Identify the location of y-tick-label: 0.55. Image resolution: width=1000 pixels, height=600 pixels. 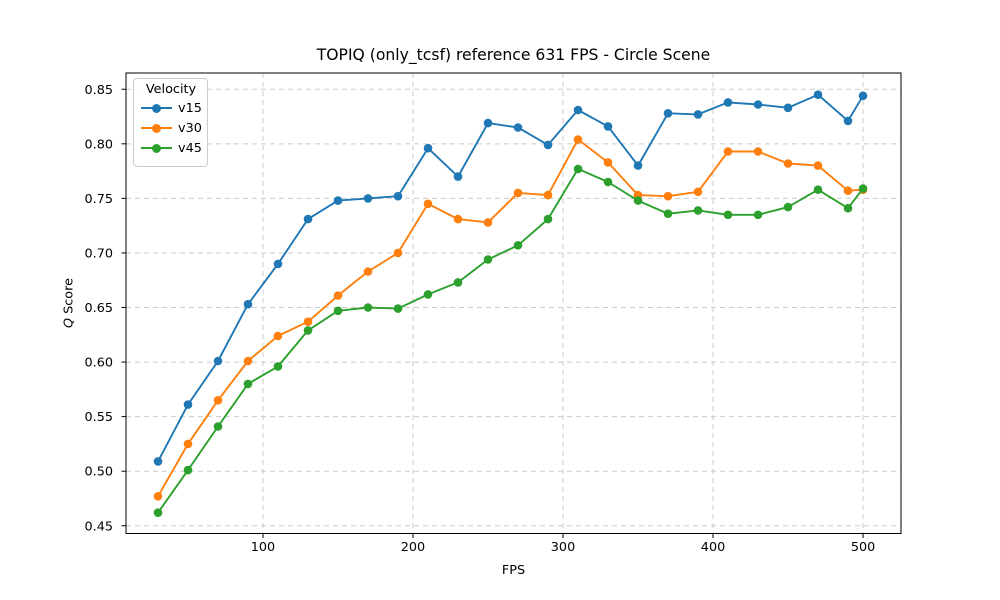
(99, 417).